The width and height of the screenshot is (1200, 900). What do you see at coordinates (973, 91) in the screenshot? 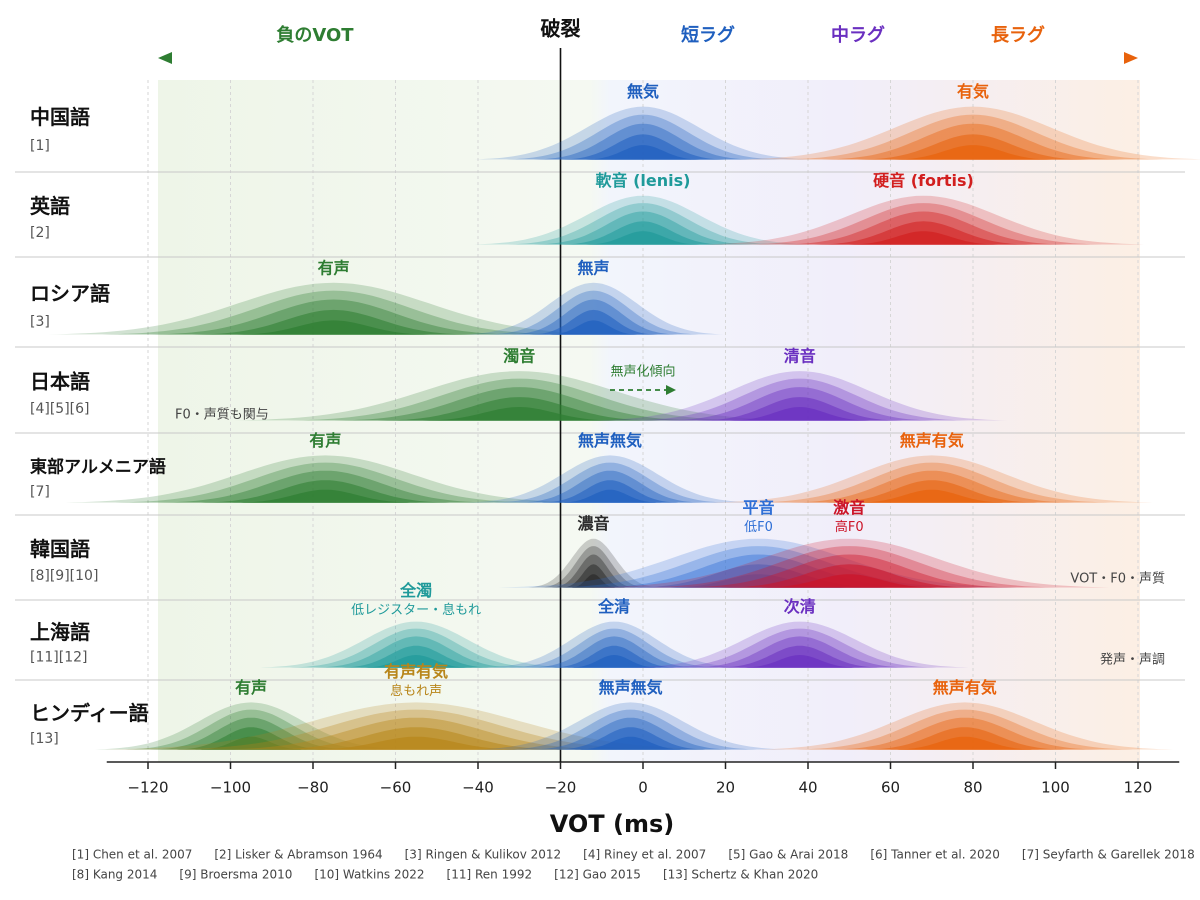
I see `distribution-label: 有気` at bounding box center [973, 91].